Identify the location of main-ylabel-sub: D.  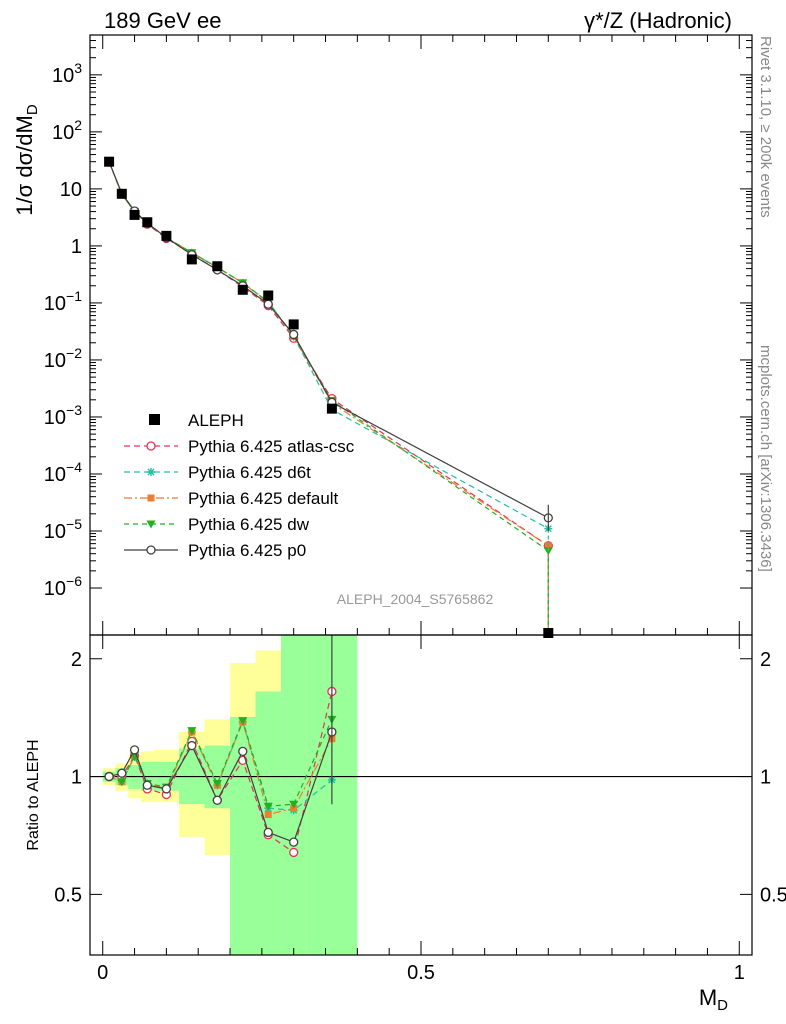
(32, 109).